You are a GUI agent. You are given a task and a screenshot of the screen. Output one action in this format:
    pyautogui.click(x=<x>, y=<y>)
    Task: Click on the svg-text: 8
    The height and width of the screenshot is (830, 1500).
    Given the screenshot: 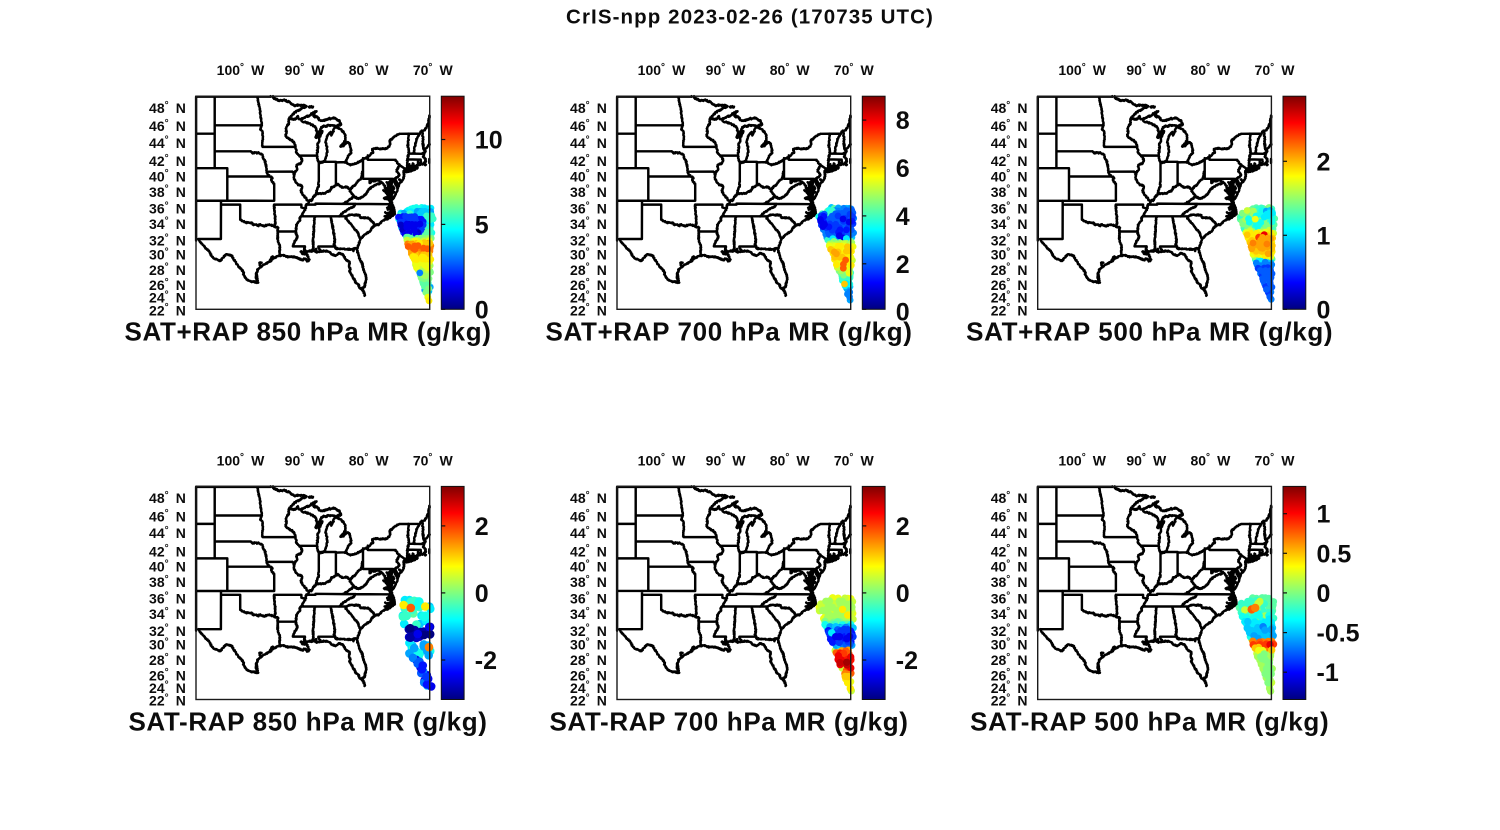 What is the action you would take?
    pyautogui.click(x=903, y=121)
    